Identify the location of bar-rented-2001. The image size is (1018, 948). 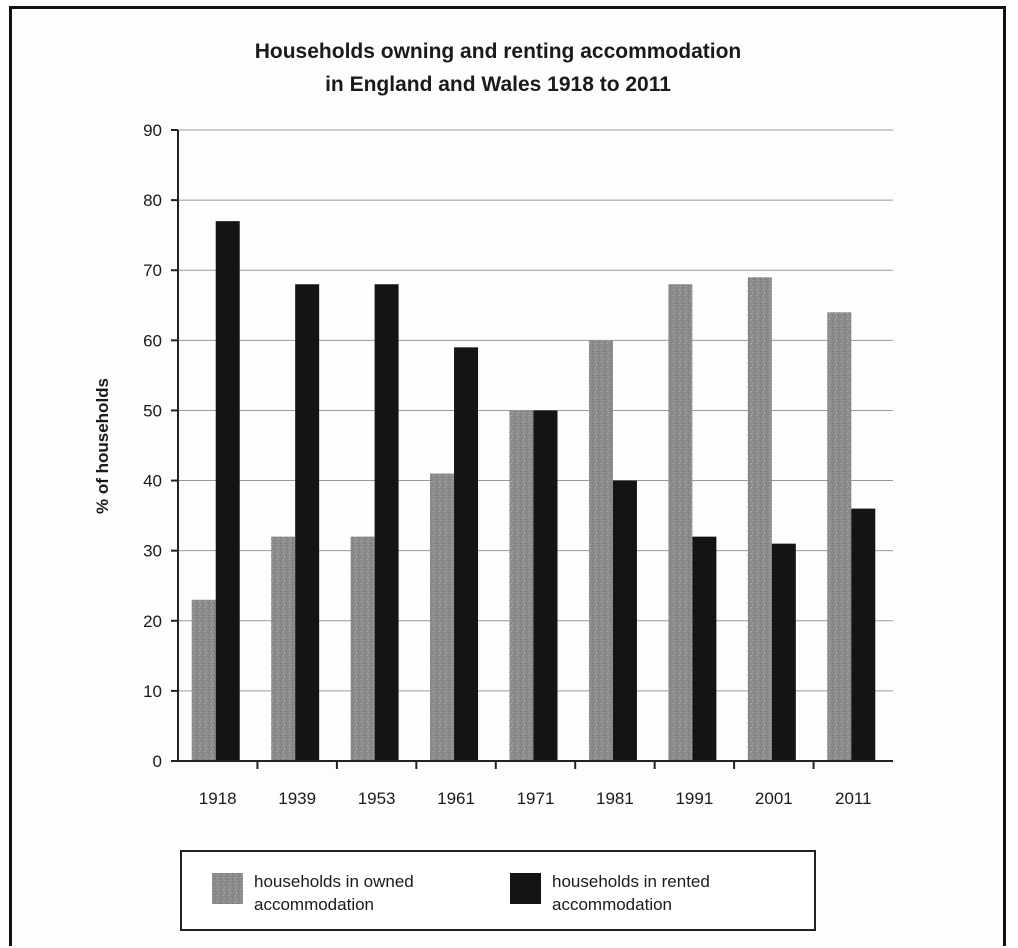
(783, 652).